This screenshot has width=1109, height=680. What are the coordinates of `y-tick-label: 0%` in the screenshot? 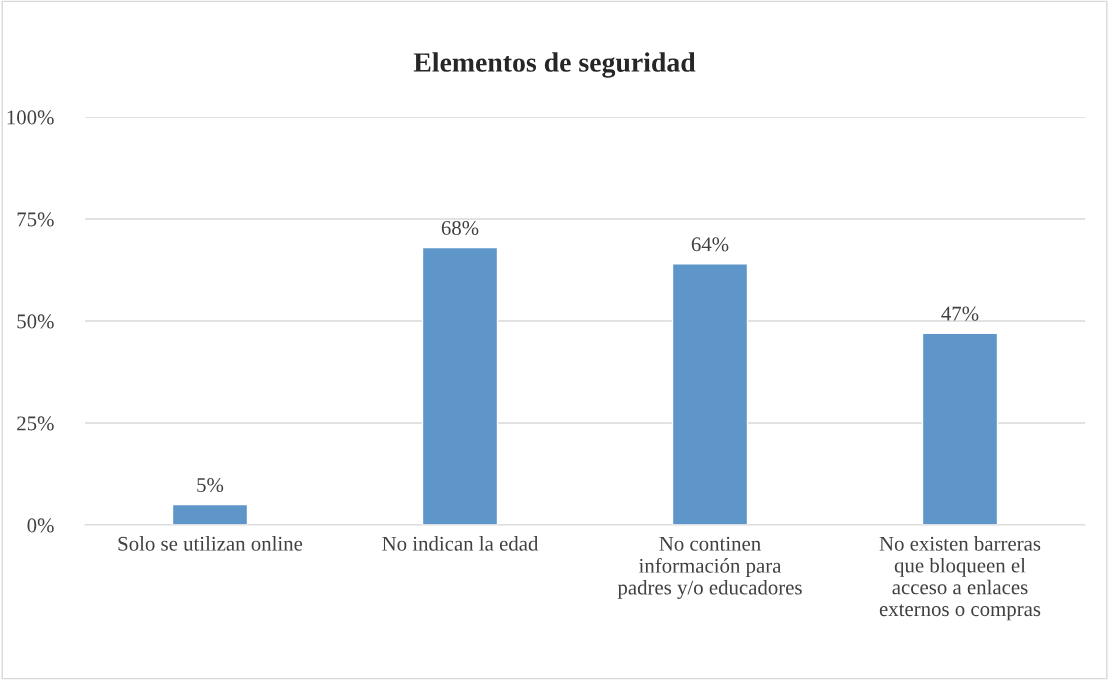 It's located at (40, 525).